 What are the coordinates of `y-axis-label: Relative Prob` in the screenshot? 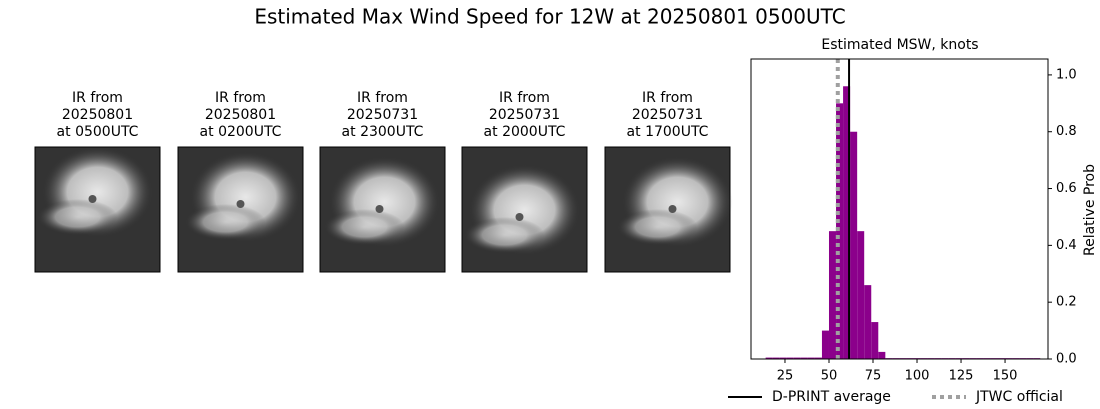 It's located at (1090, 210).